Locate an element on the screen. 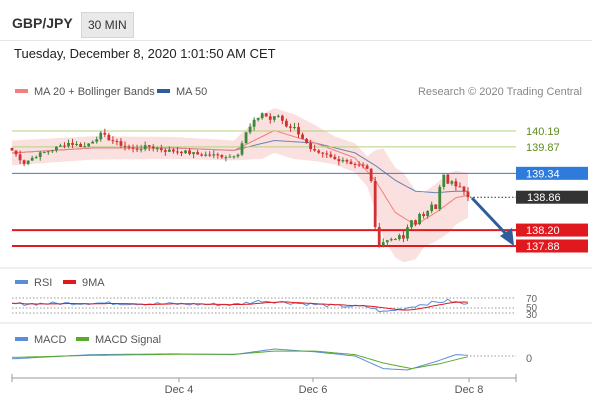  macd-legend: MACD MACD Signal is located at coordinates (88, 340).